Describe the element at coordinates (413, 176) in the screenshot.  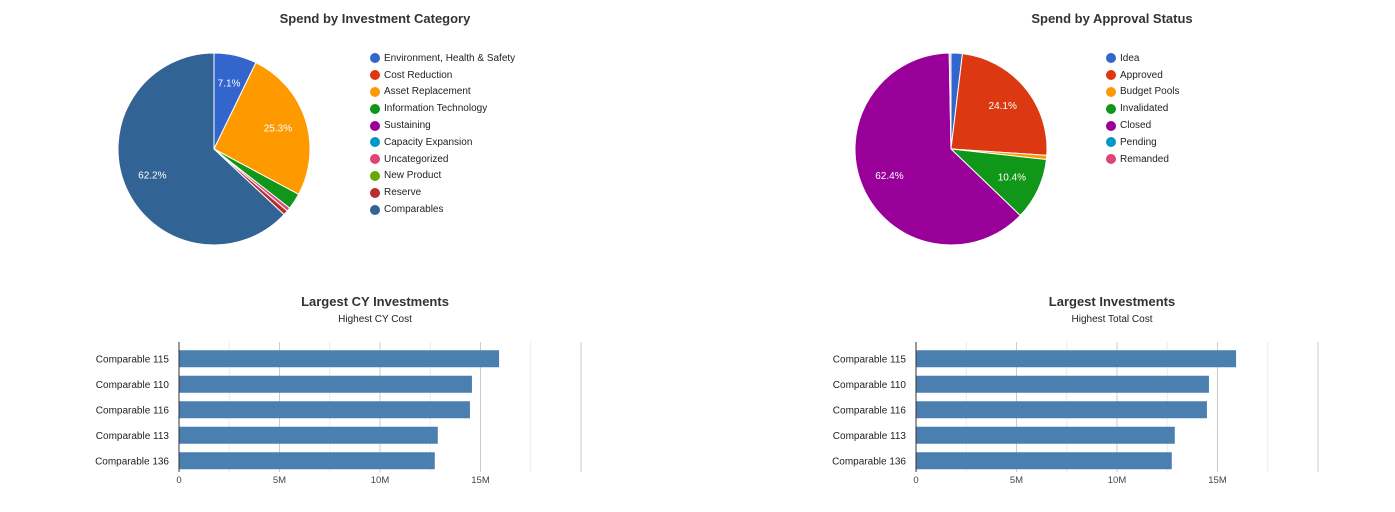
I see `legend-label: New Product` at that location.